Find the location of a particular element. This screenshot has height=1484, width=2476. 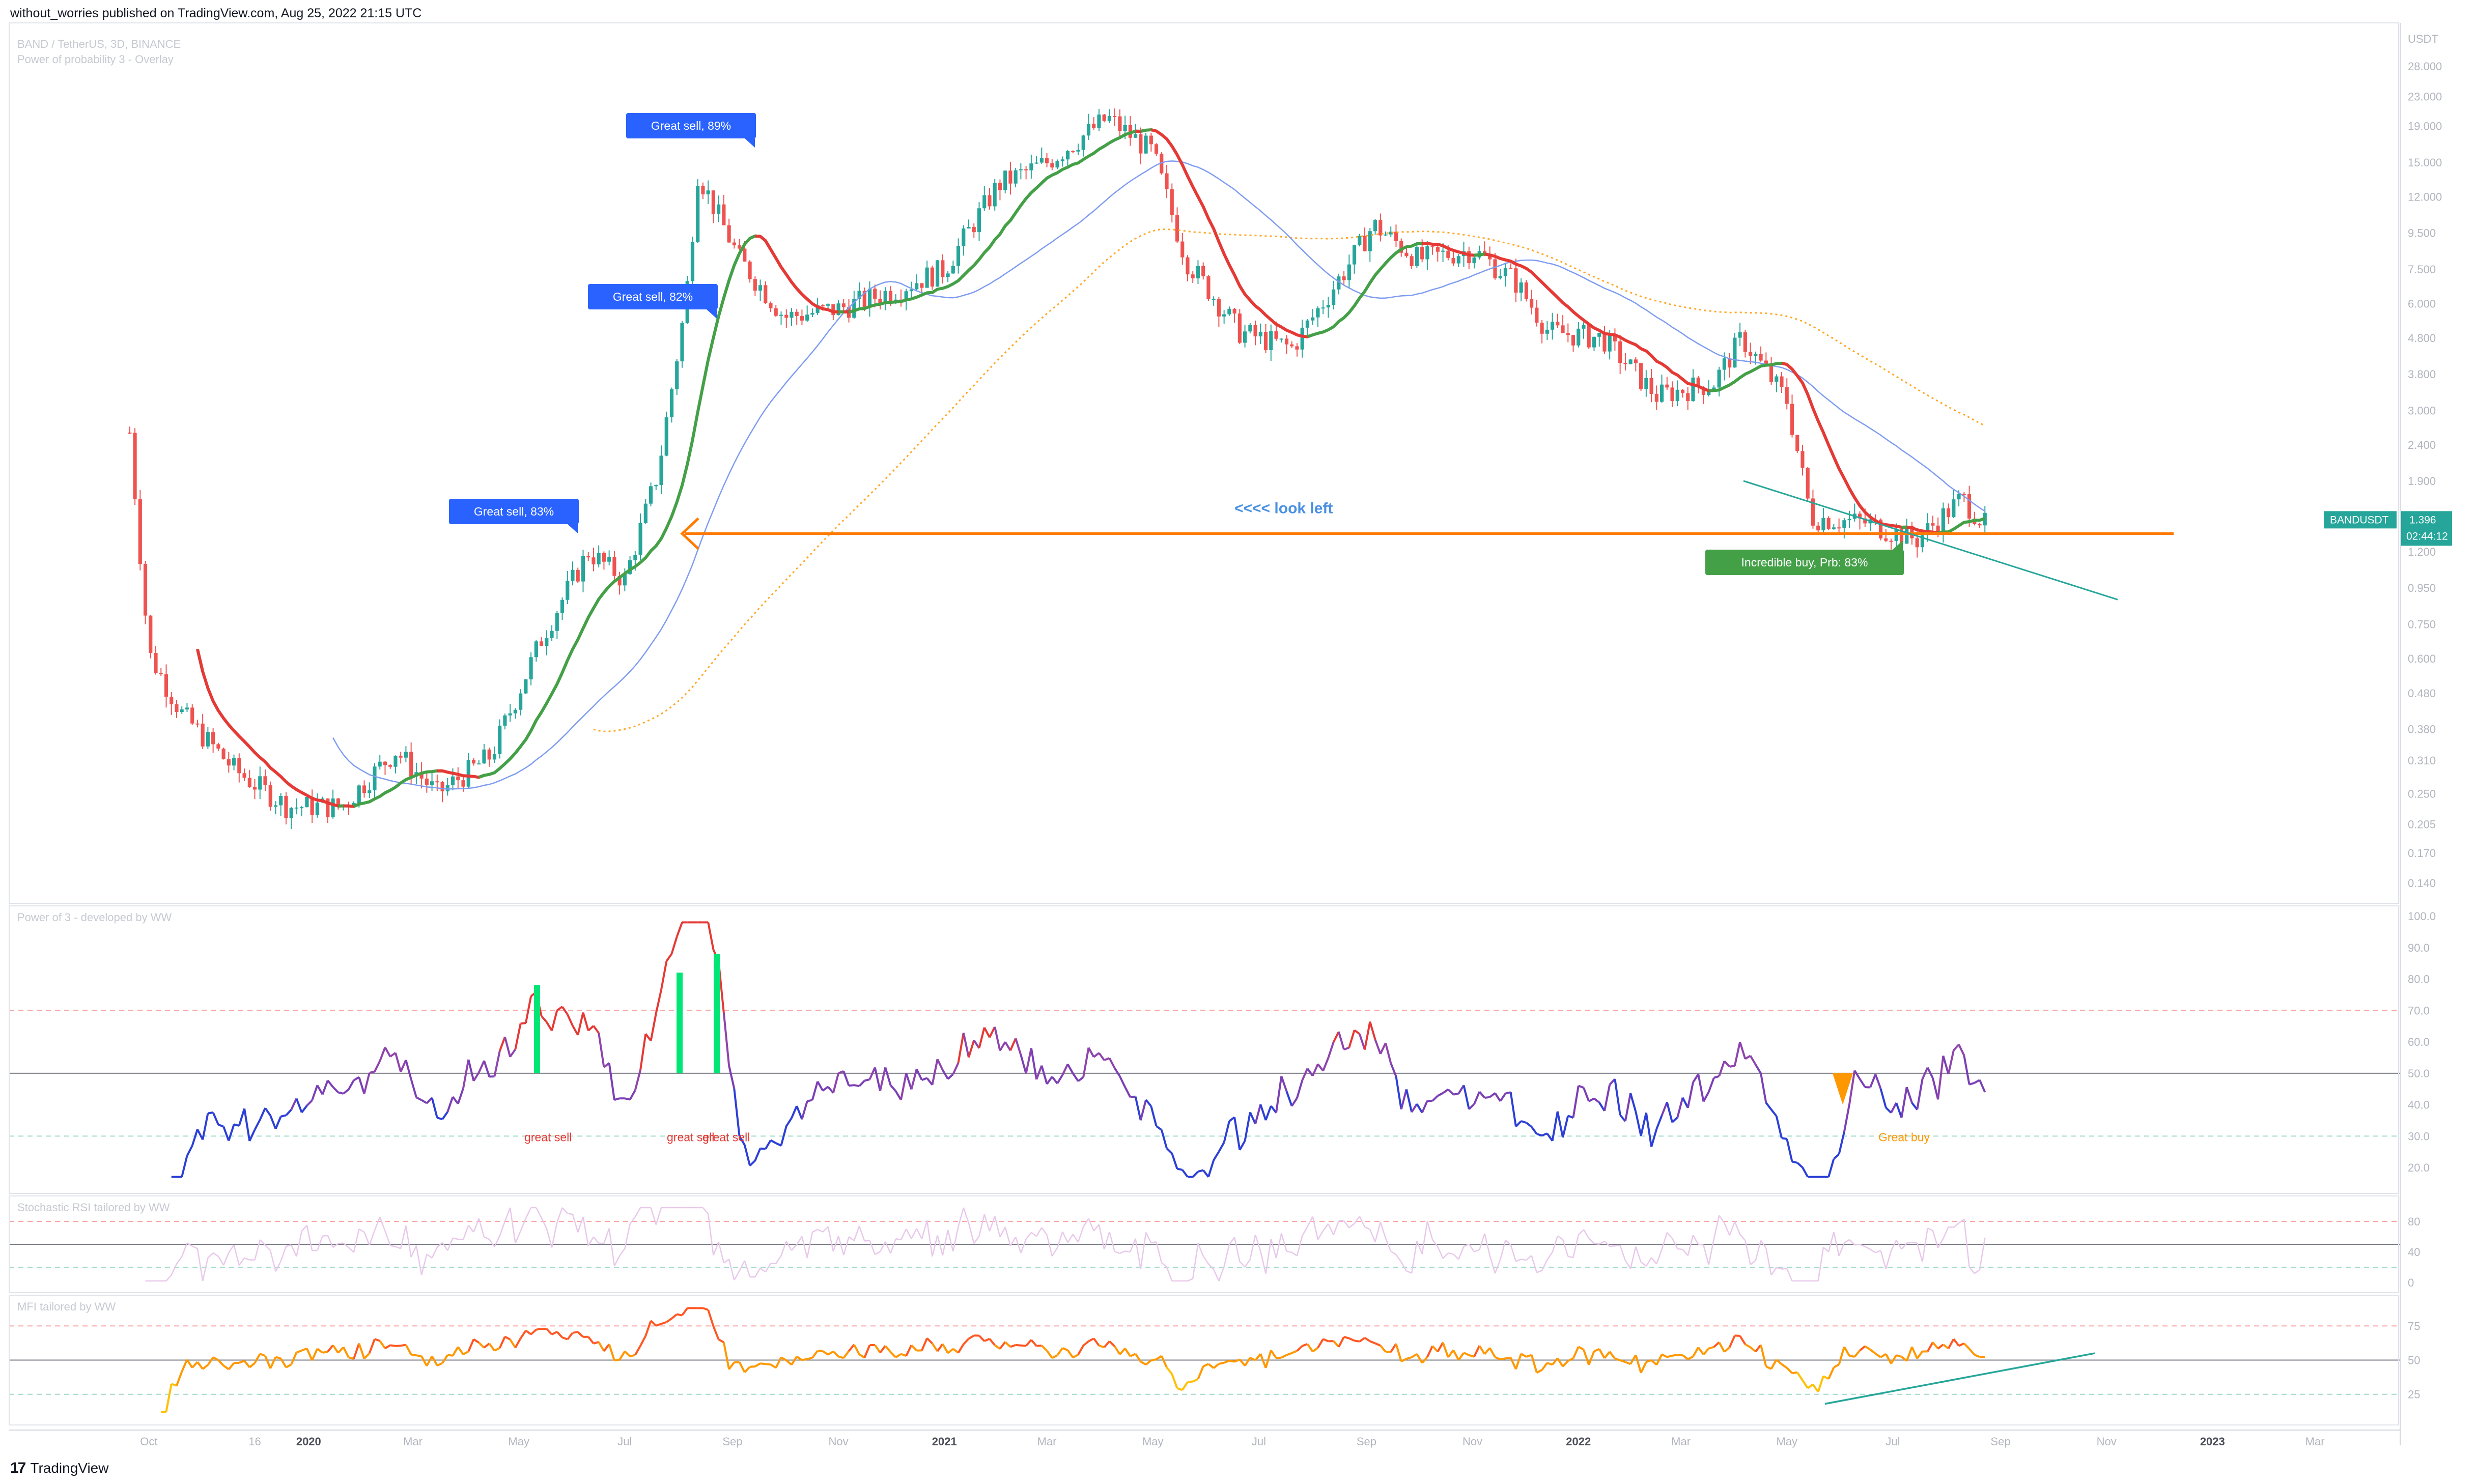

price-tick-label: 19.000 is located at coordinates (2425, 126).